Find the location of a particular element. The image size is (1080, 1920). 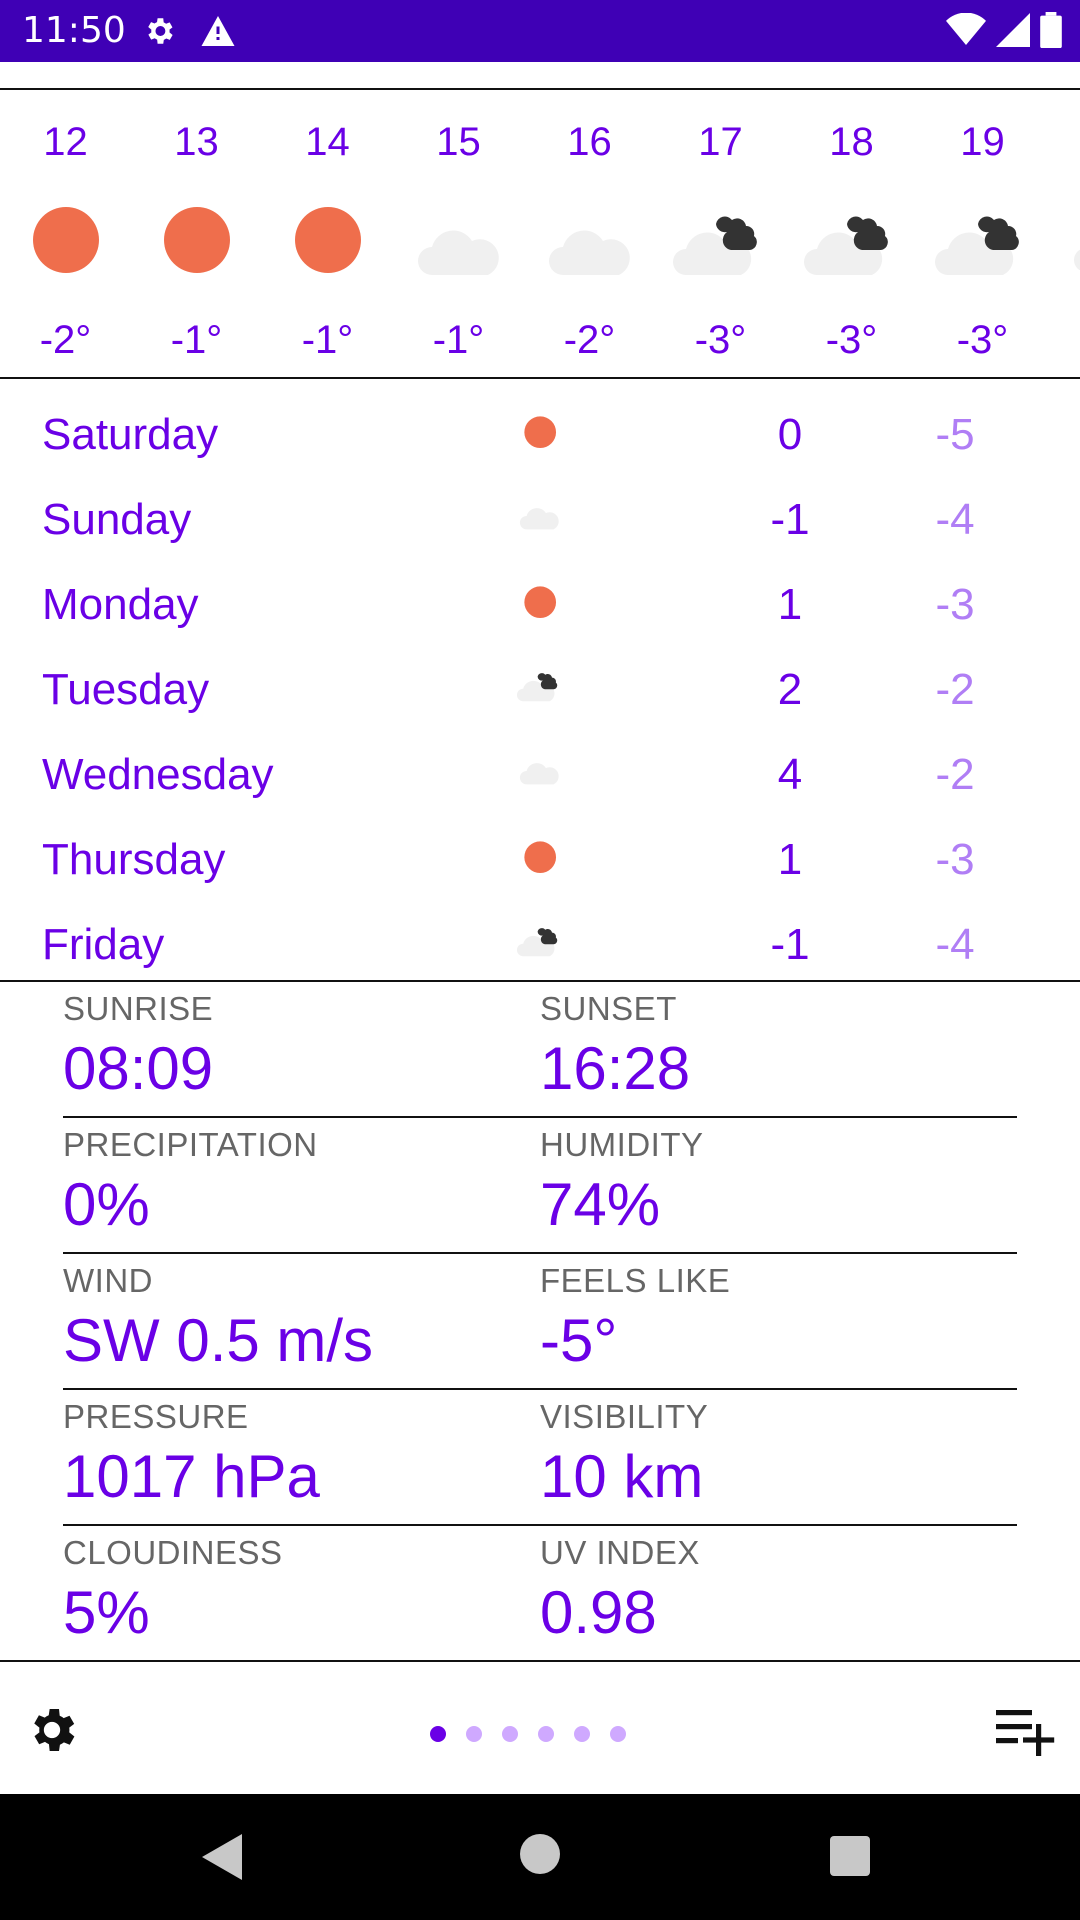

day-high-temp: 2 is located at coordinates (790, 689).